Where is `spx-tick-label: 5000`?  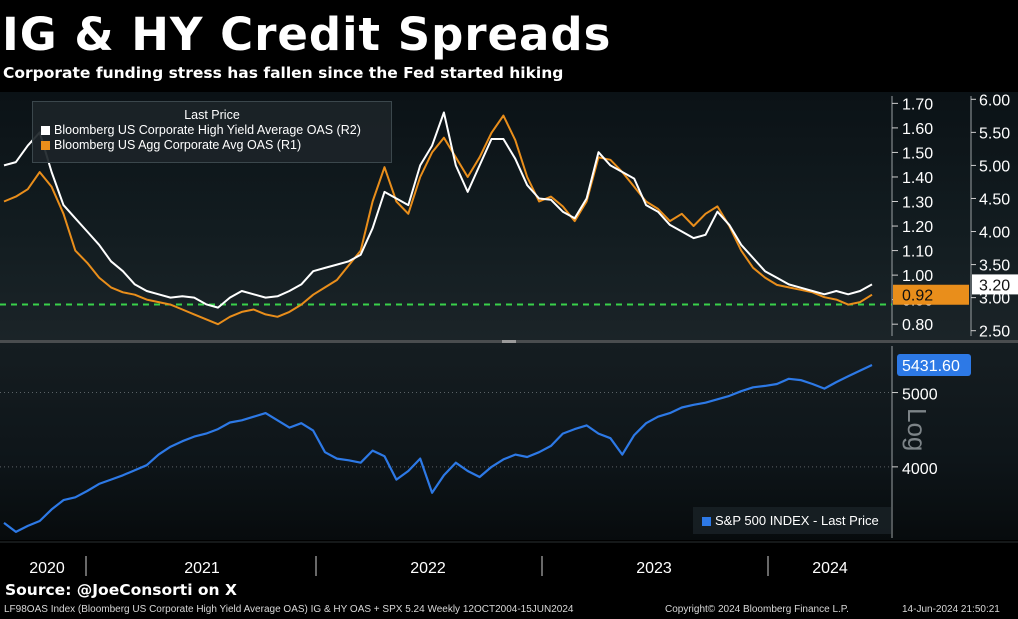 spx-tick-label: 5000 is located at coordinates (920, 395).